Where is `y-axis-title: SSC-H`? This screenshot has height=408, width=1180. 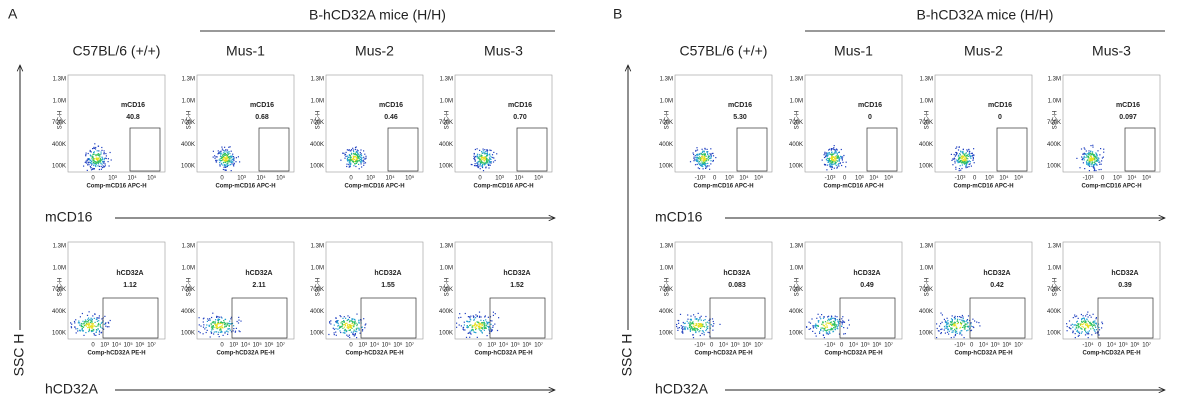 y-axis-title: SSC-H is located at coordinates (61, 120).